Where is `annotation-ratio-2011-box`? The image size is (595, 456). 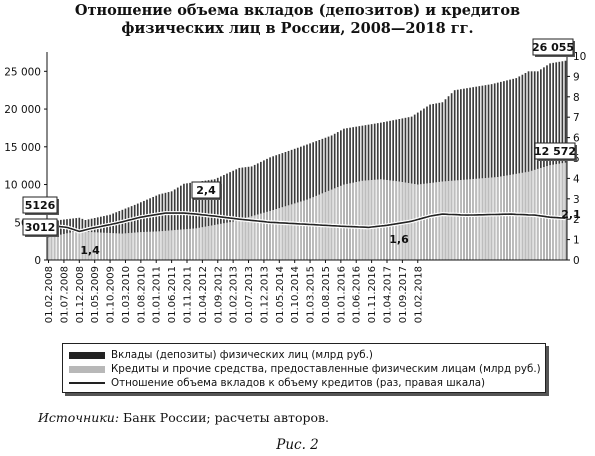
annotation-ratio-2011-box is located at coordinates (206, 190).